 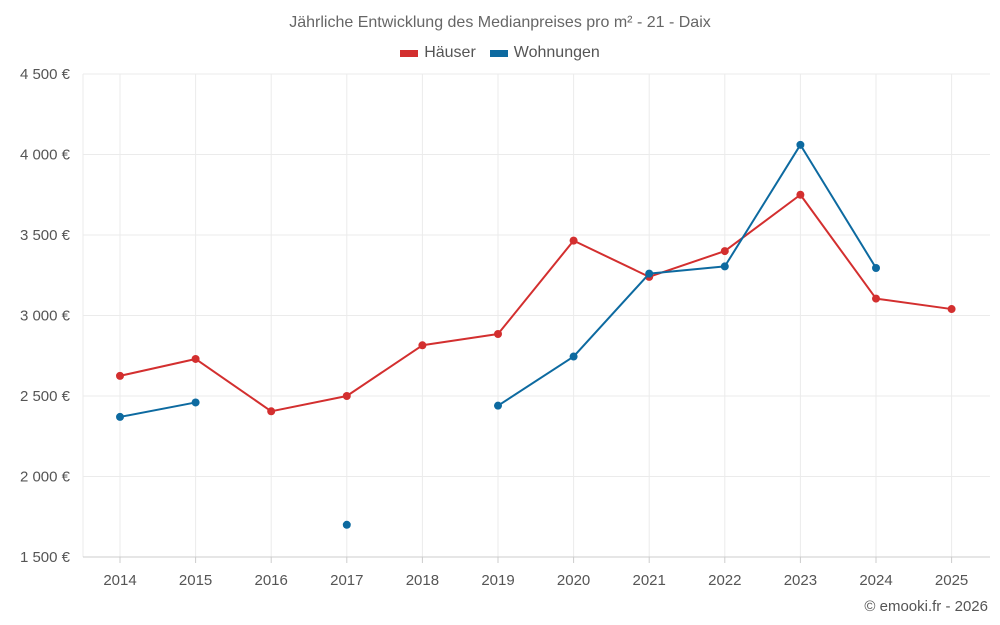 I want to click on legend: Häuser Wohnungen, so click(x=500, y=53).